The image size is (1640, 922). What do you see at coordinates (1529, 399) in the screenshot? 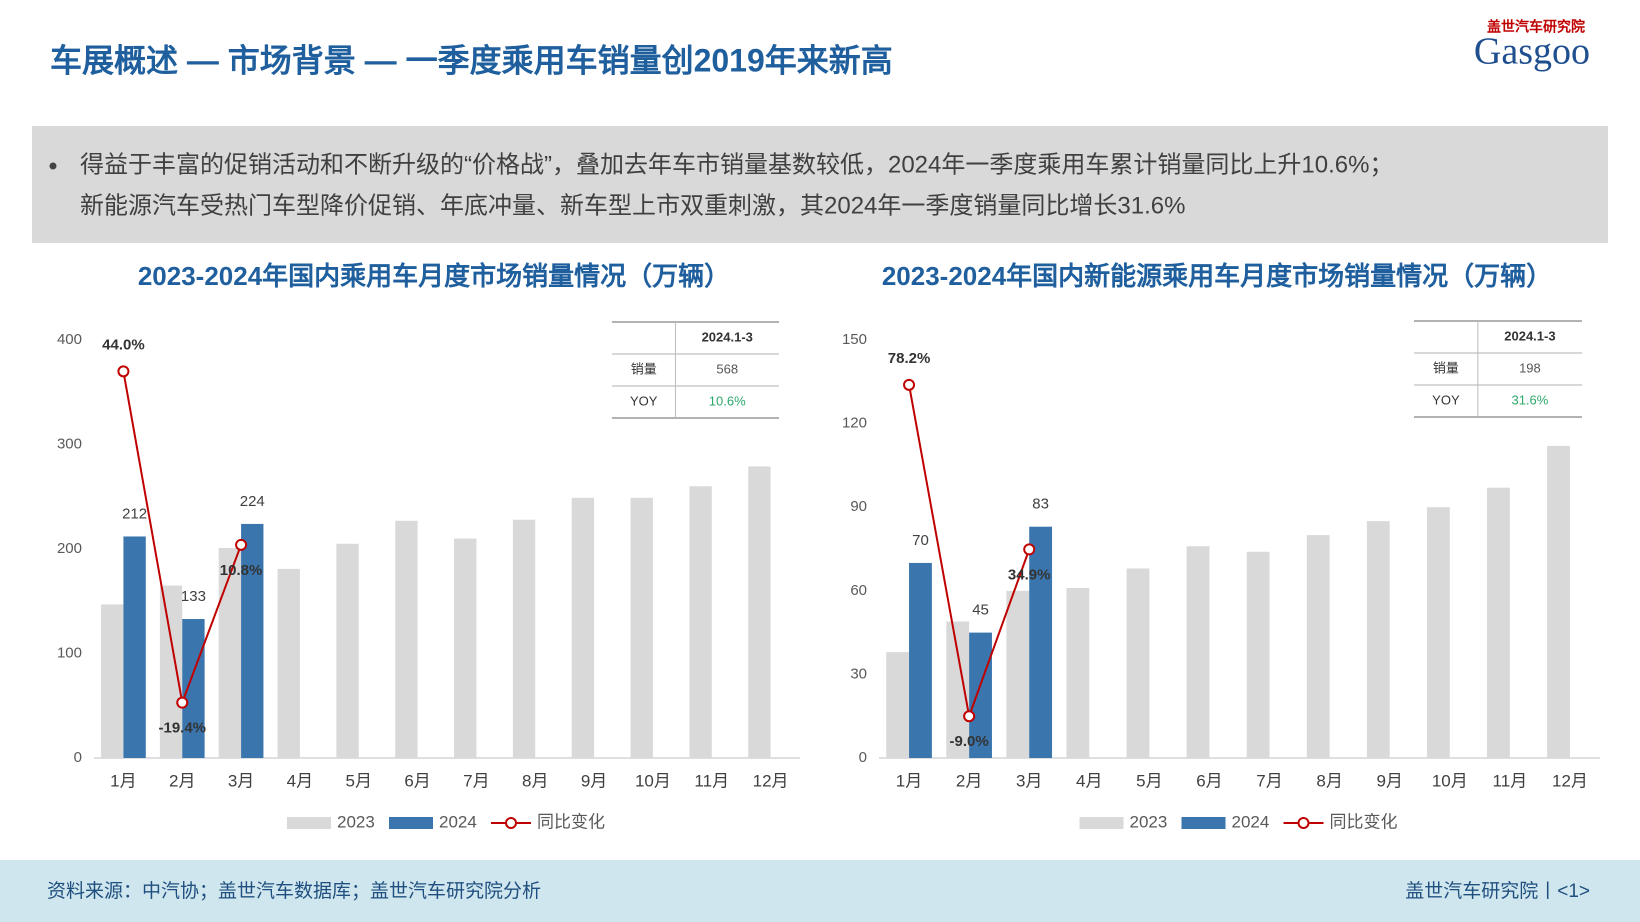
I see `table-cell: 31.6%` at bounding box center [1529, 399].